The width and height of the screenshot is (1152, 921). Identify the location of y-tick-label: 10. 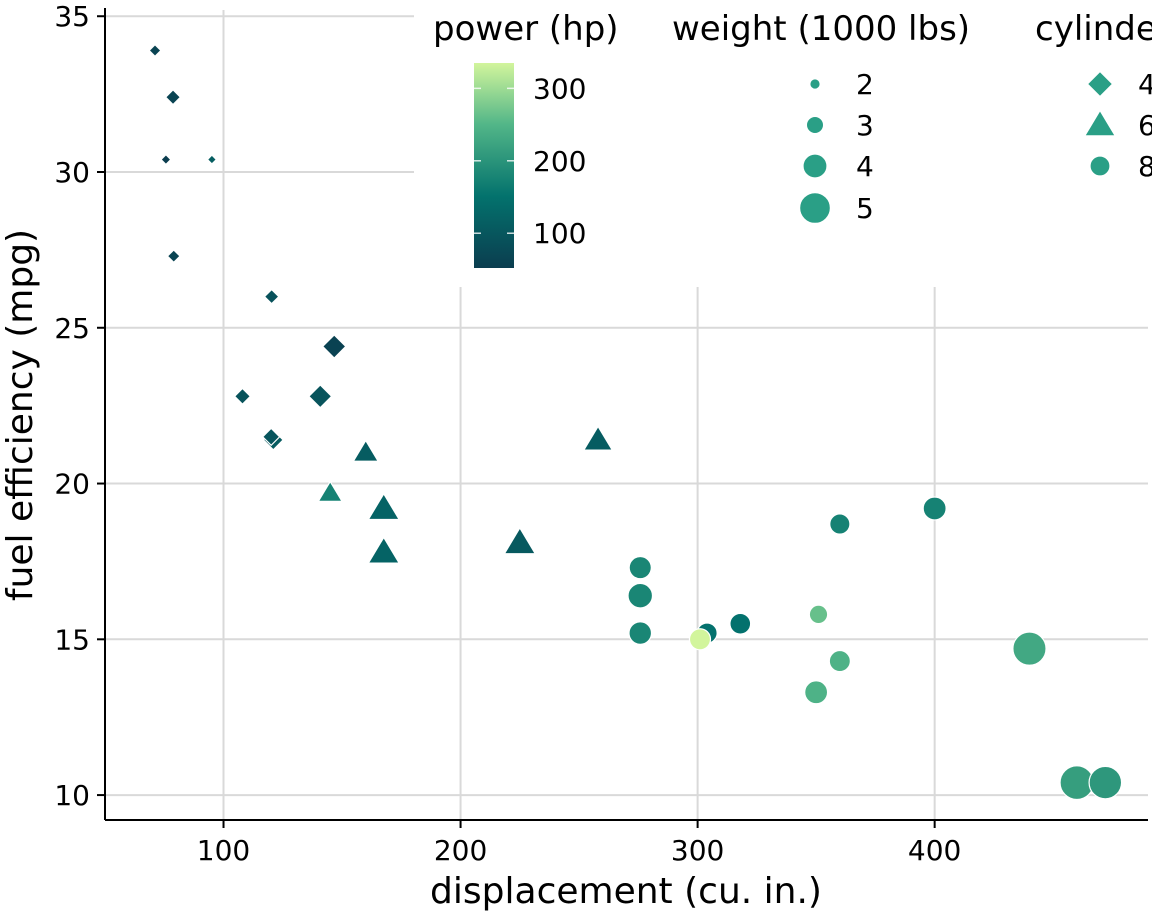
(72, 795).